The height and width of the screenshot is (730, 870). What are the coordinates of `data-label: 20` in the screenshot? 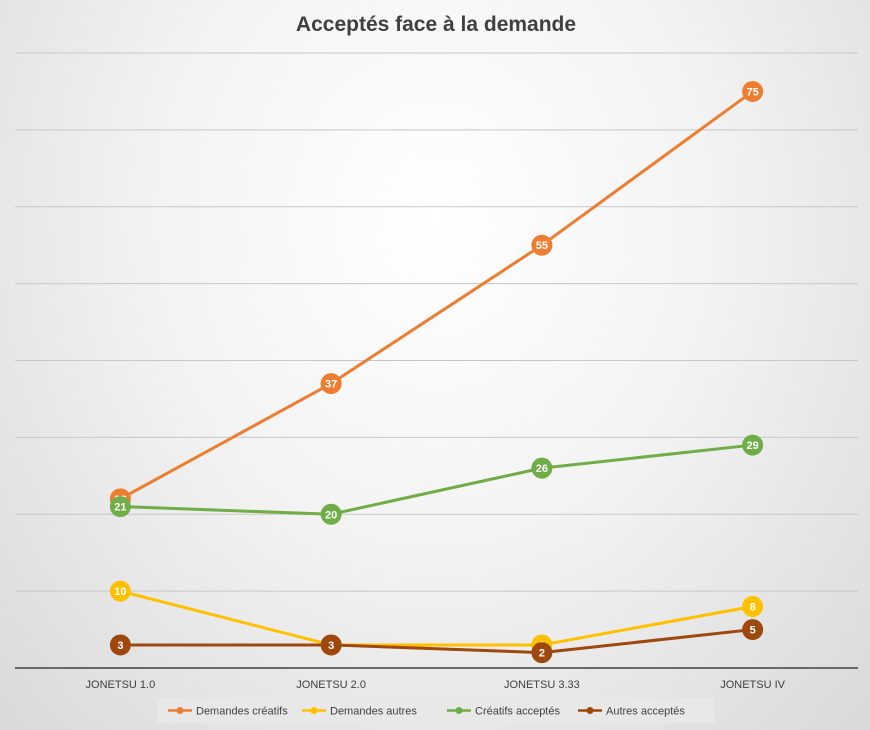 It's located at (331, 515).